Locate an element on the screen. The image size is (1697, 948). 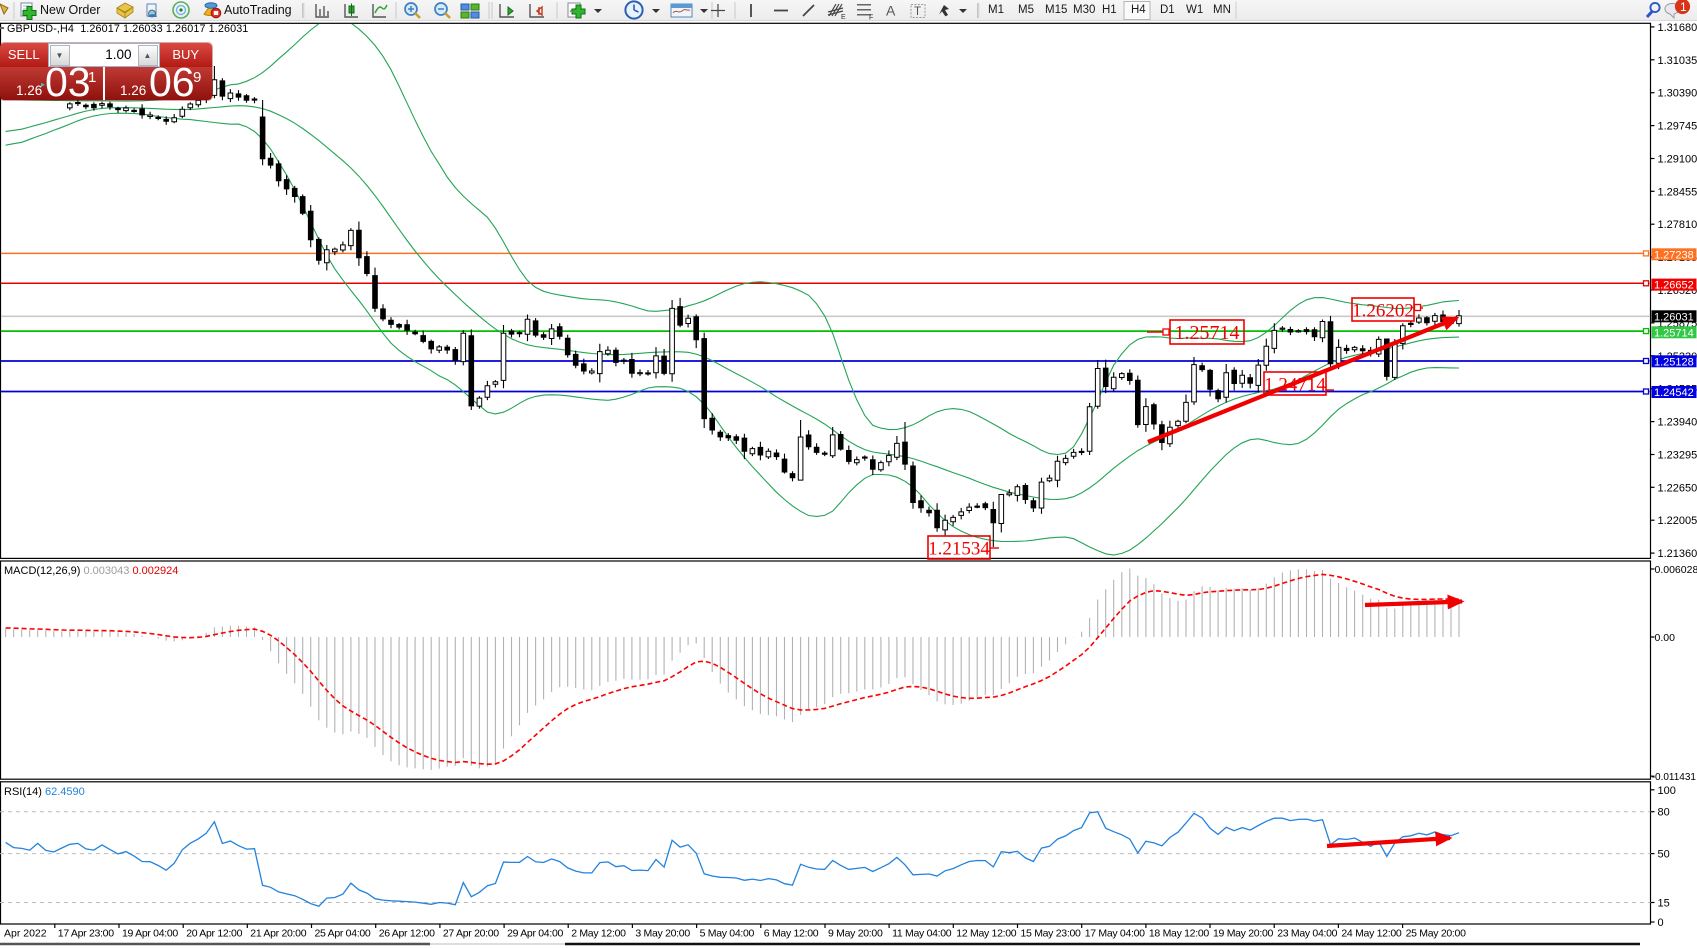
svg-text: 20 Apr 12:00 is located at coordinates (214, 934).